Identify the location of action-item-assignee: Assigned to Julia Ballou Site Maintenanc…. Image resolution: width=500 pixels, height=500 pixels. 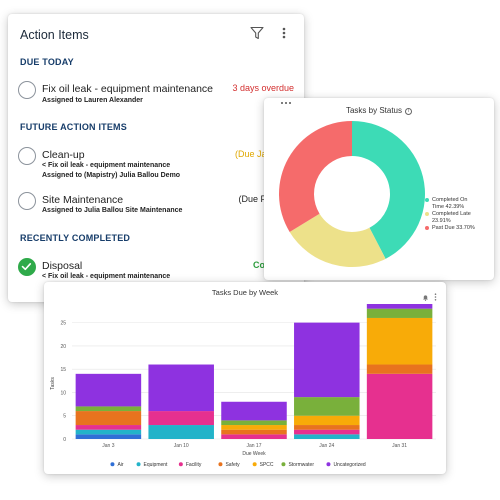
(112, 210).